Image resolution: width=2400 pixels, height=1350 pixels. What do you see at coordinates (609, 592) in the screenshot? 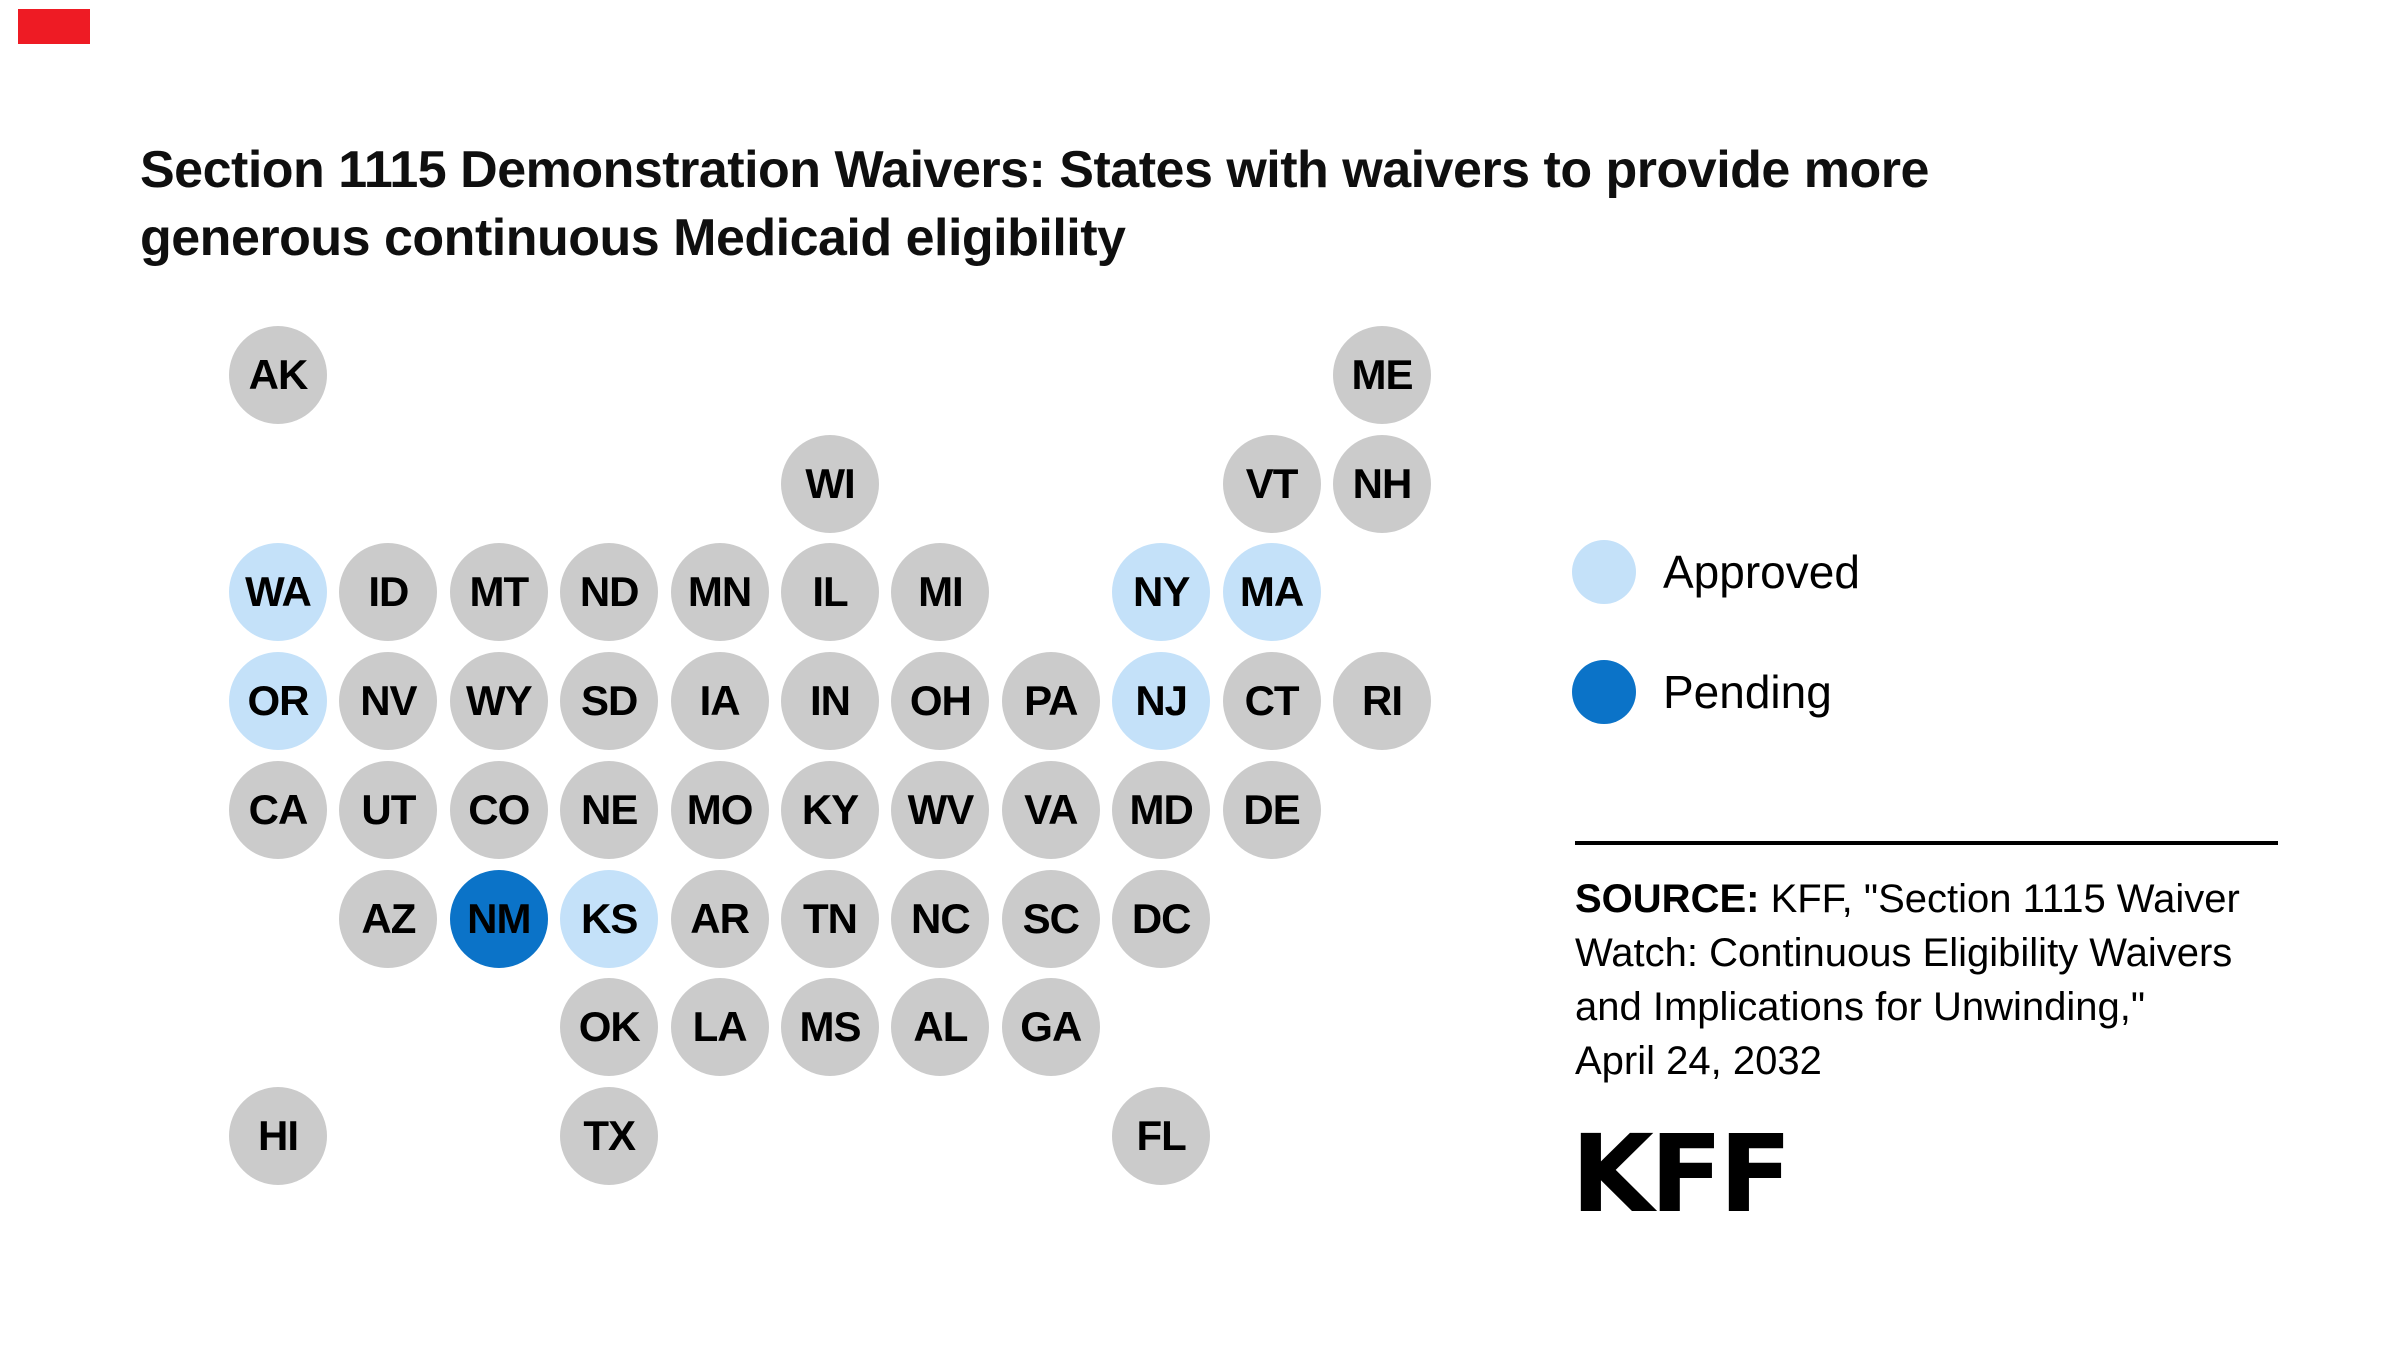
I see `state-tile-nd: ND` at bounding box center [609, 592].